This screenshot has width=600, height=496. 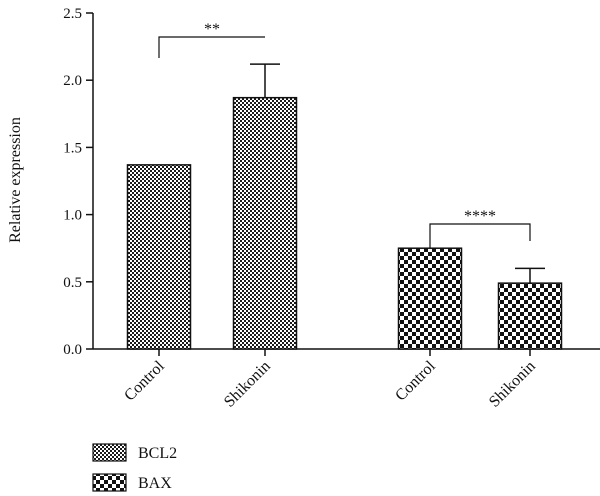 What do you see at coordinates (155, 483) in the screenshot?
I see `legend-label-bax: BAX` at bounding box center [155, 483].